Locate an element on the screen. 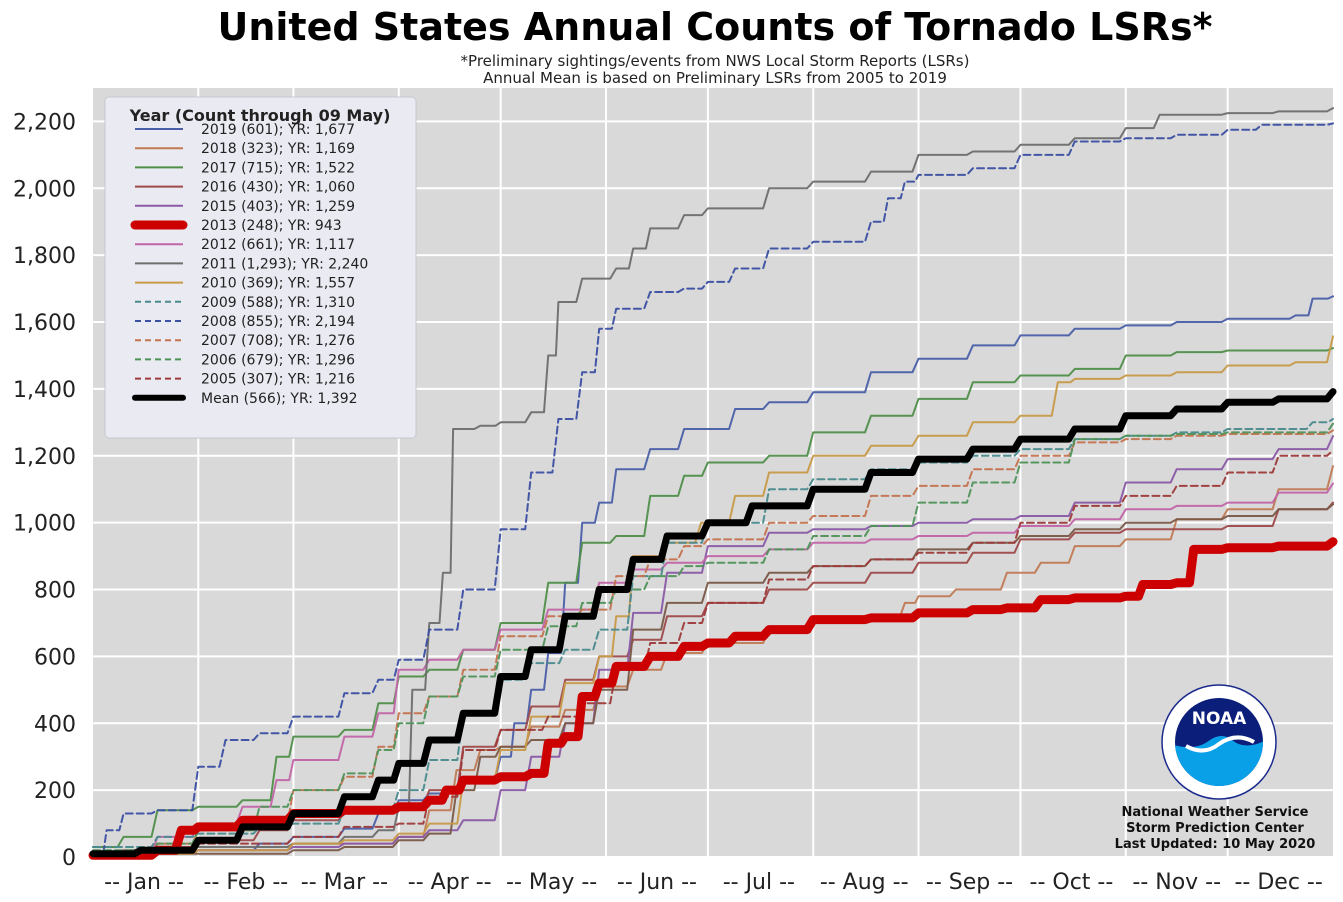  x-tick-label: -- Jan -- is located at coordinates (144, 882).